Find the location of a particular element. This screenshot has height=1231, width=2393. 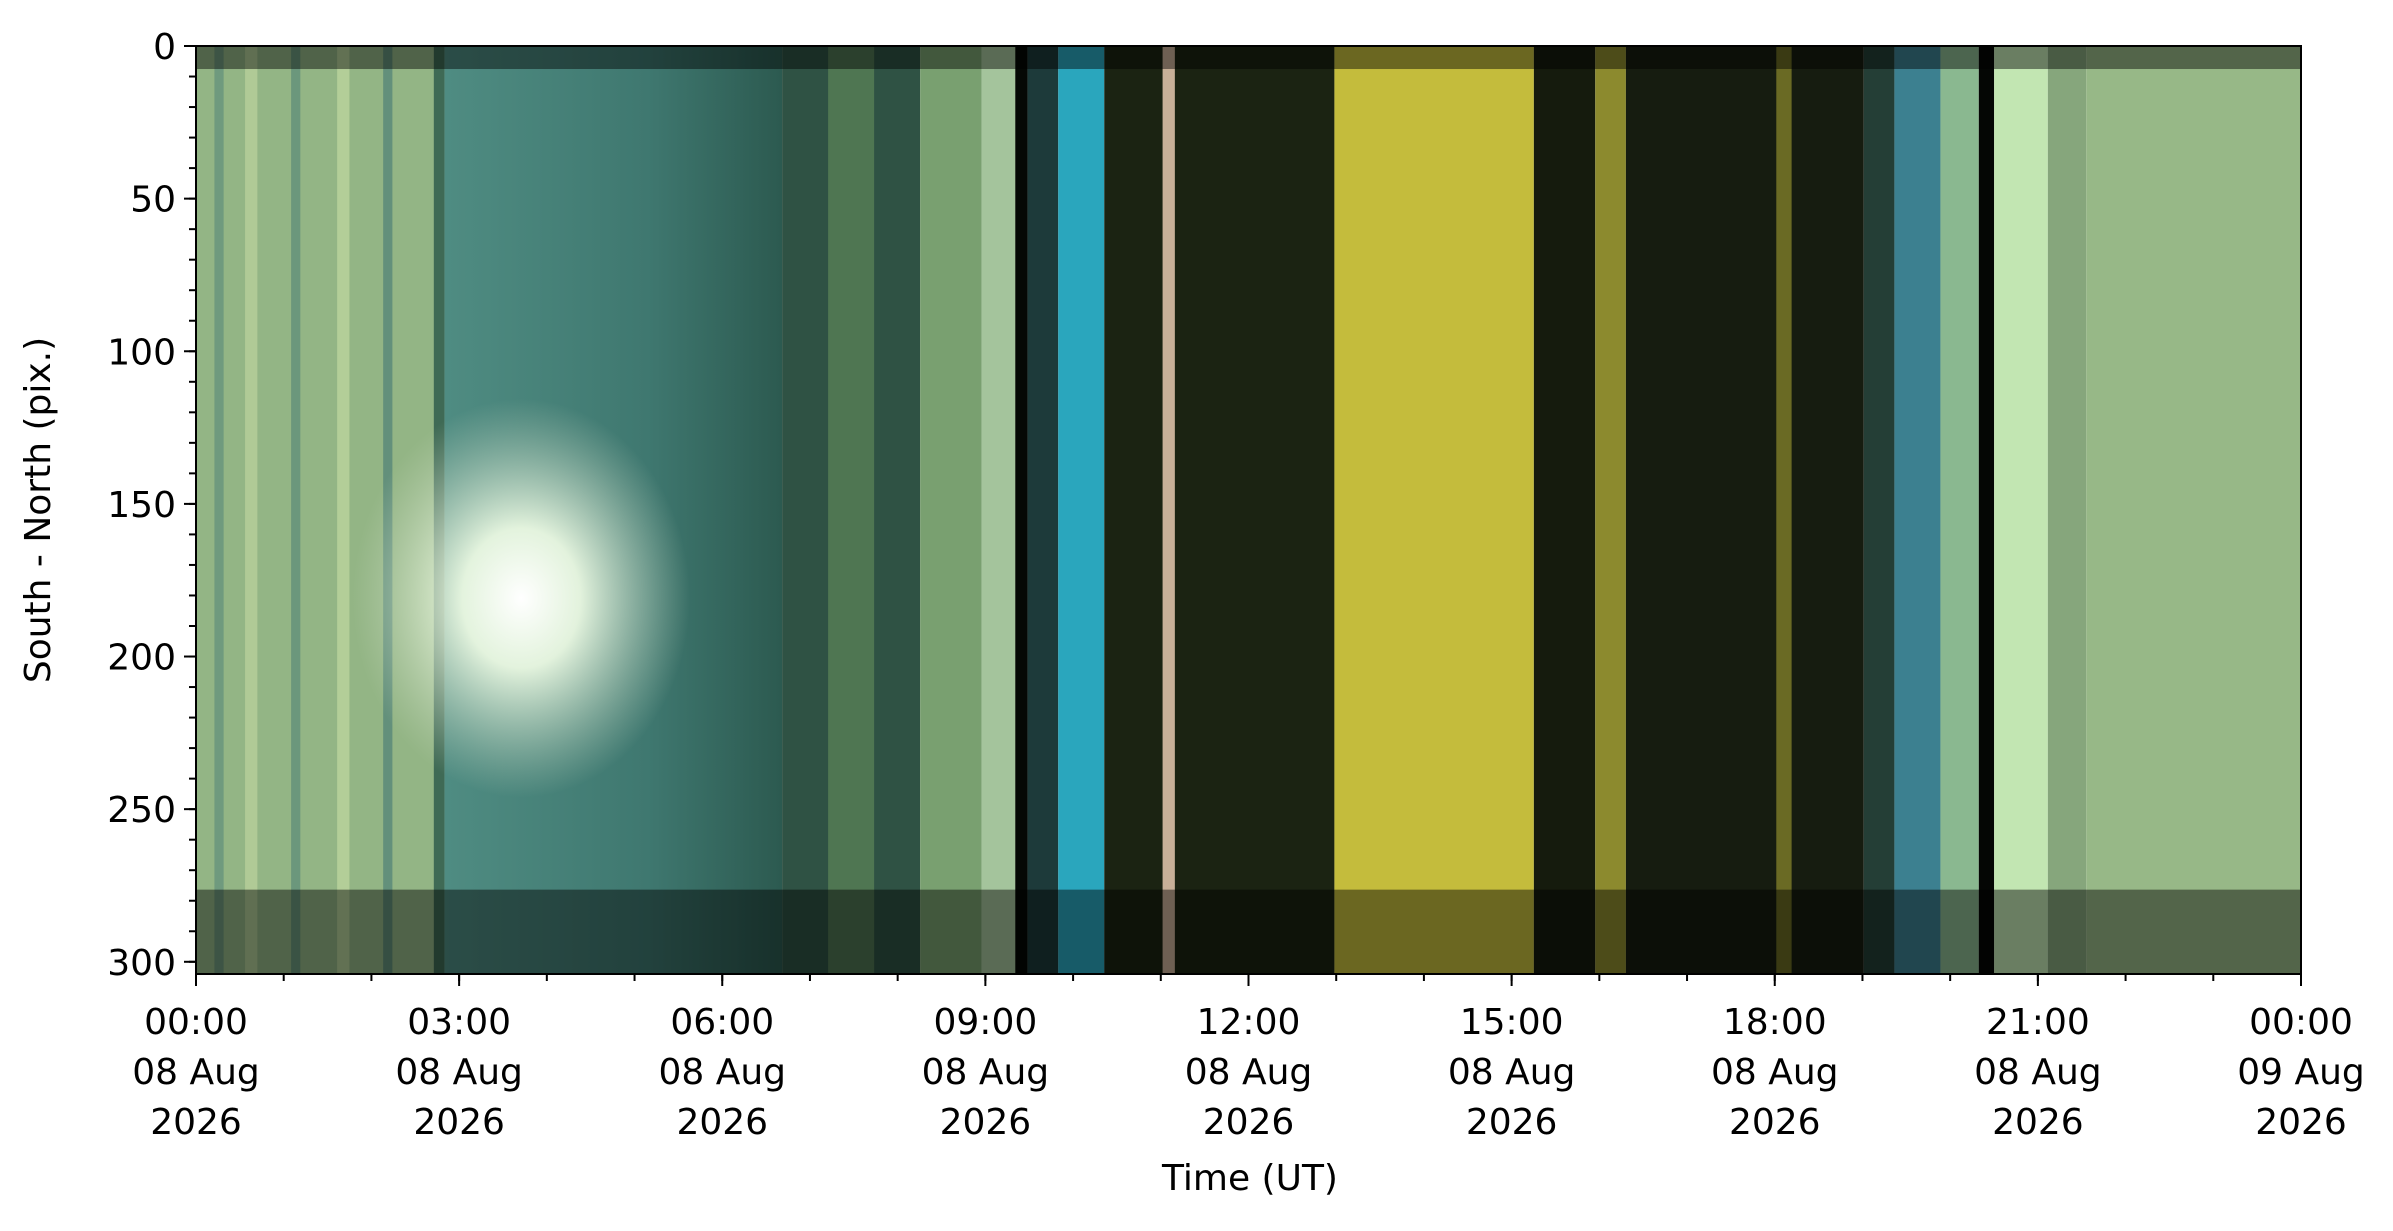

x-tick-label: 09:00 is located at coordinates (986, 1022).